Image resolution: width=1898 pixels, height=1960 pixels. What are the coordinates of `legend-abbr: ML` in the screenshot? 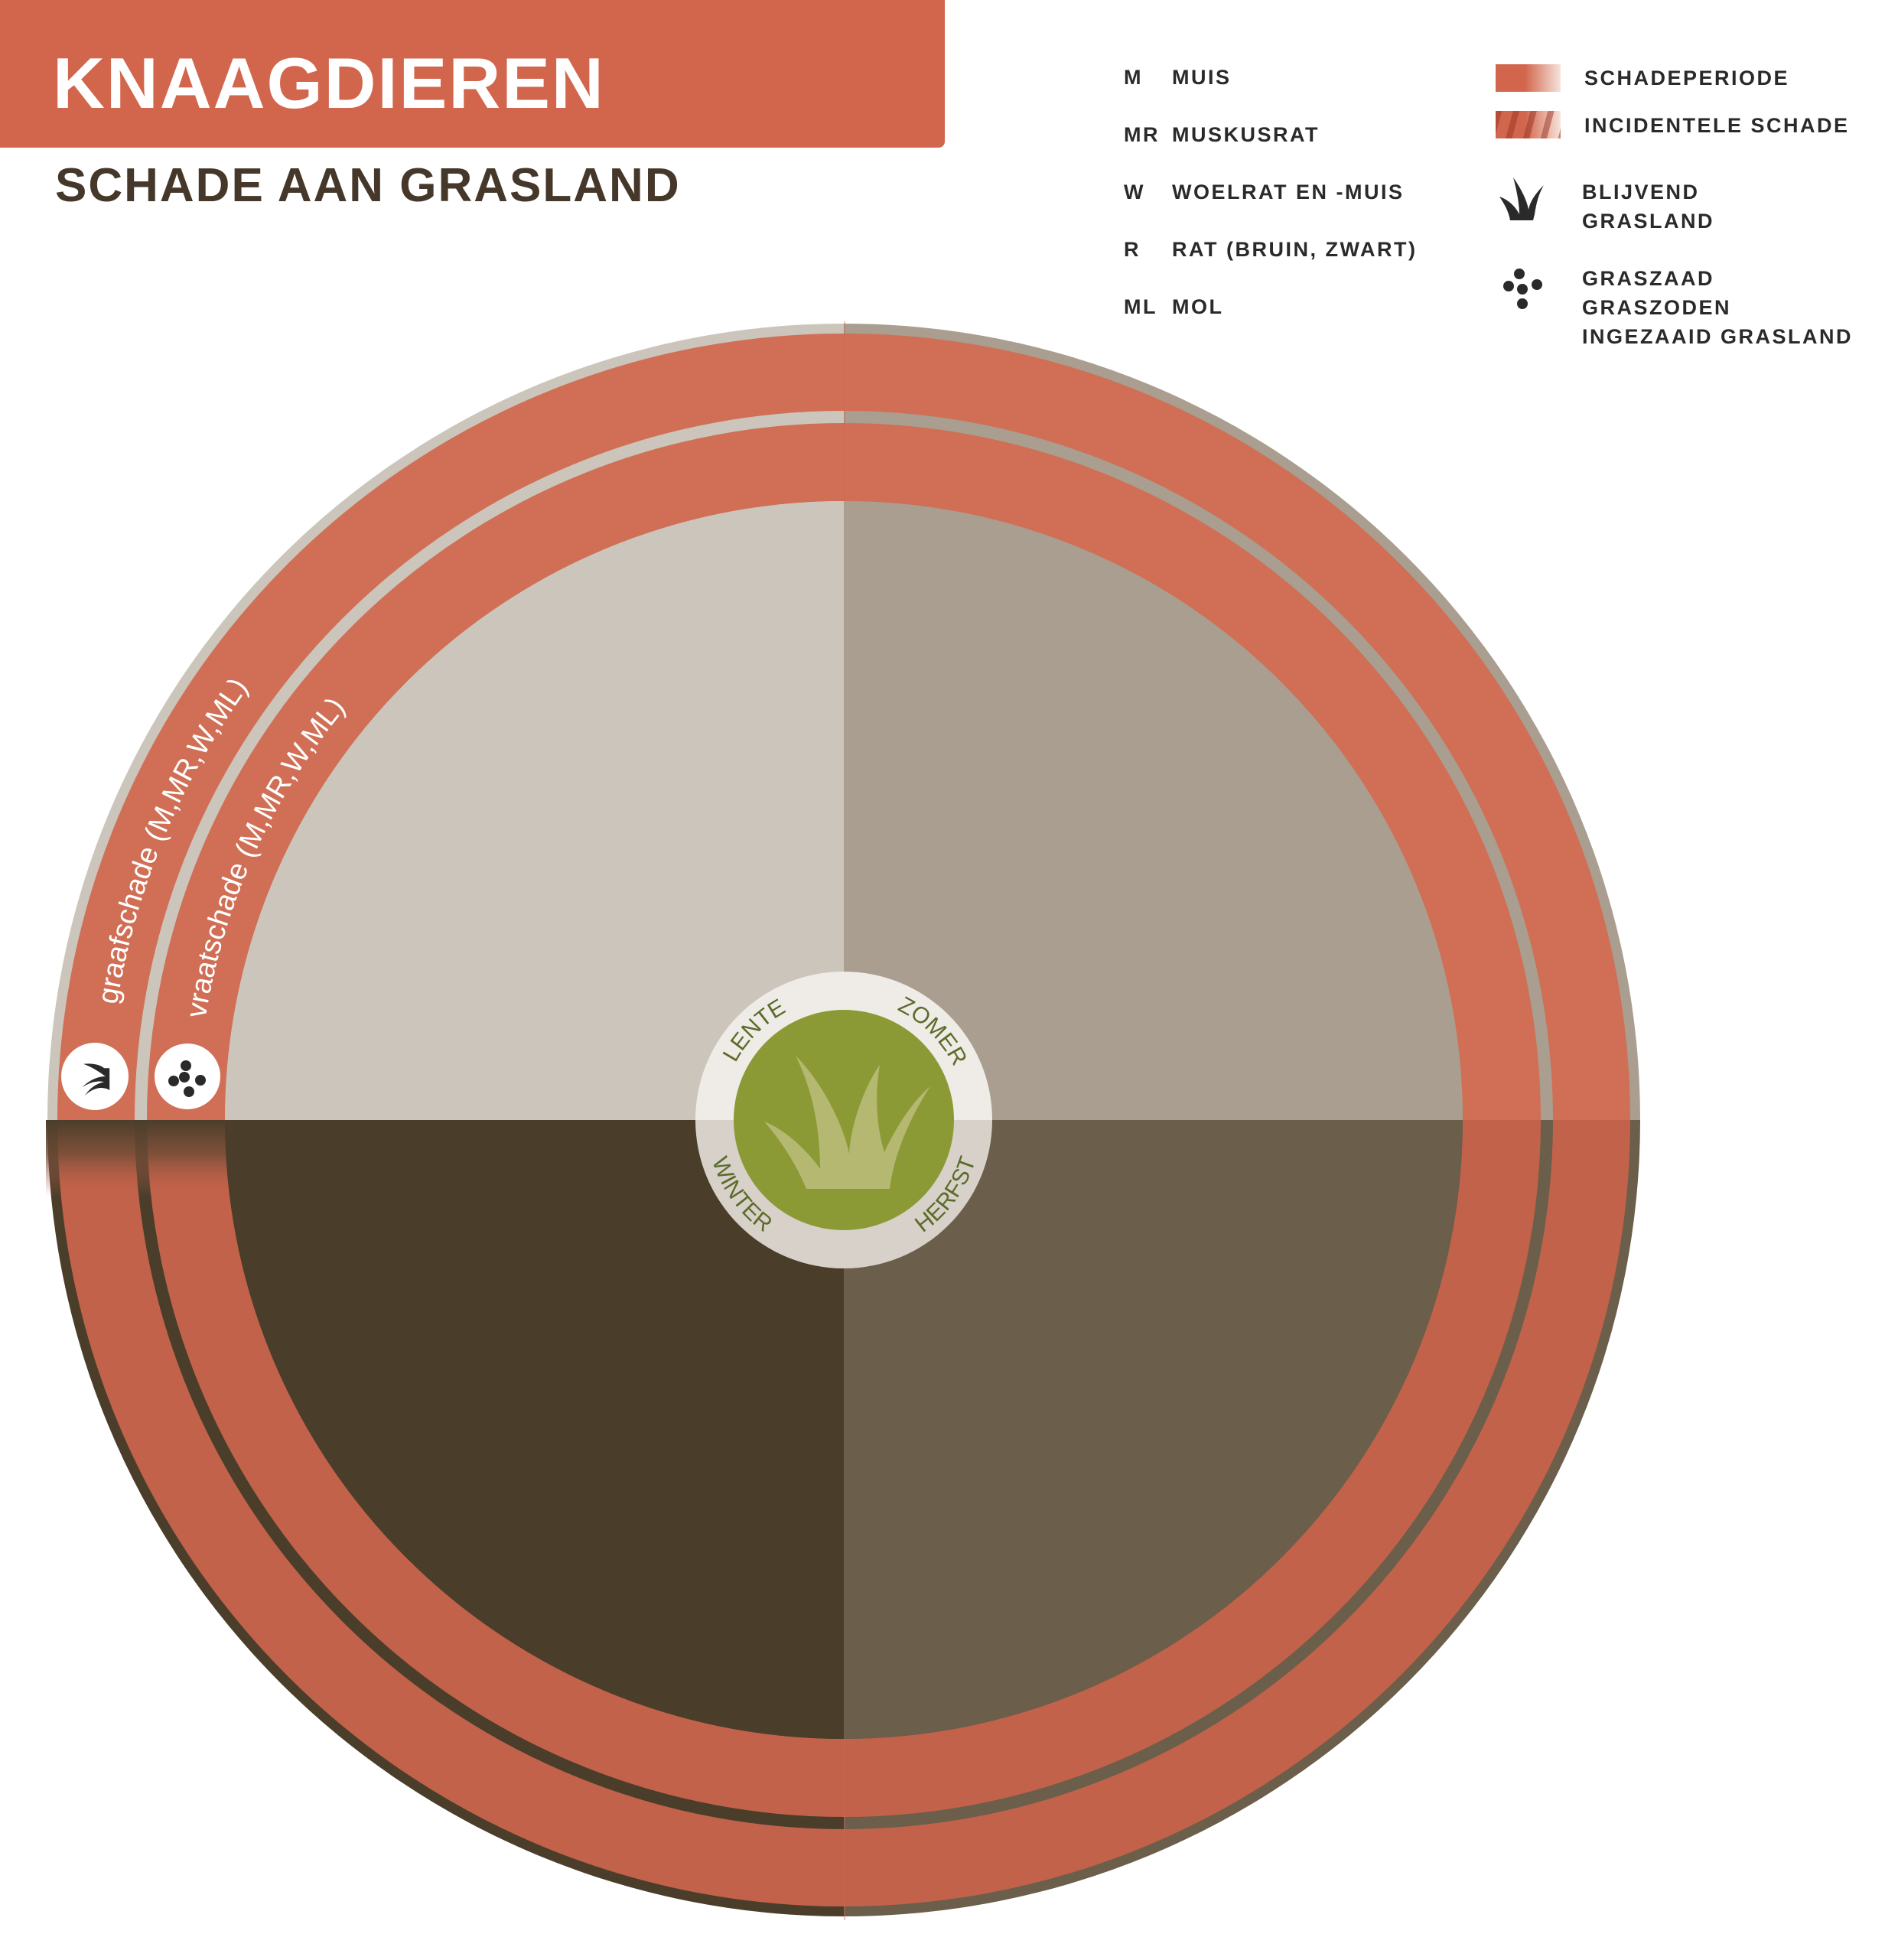 It's located at (1140, 306).